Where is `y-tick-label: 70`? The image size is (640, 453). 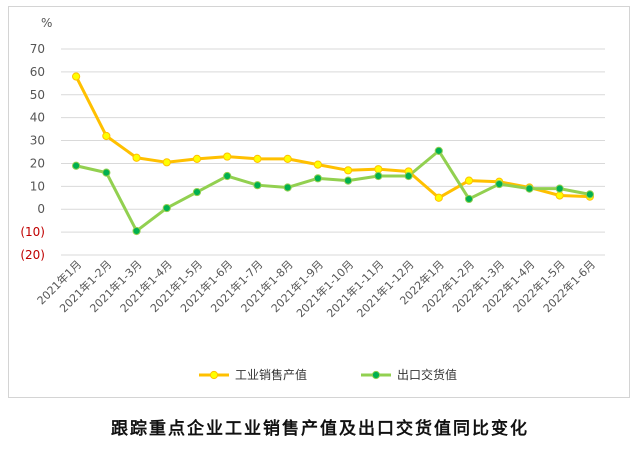
y-tick-label: 70 is located at coordinates (37, 49).